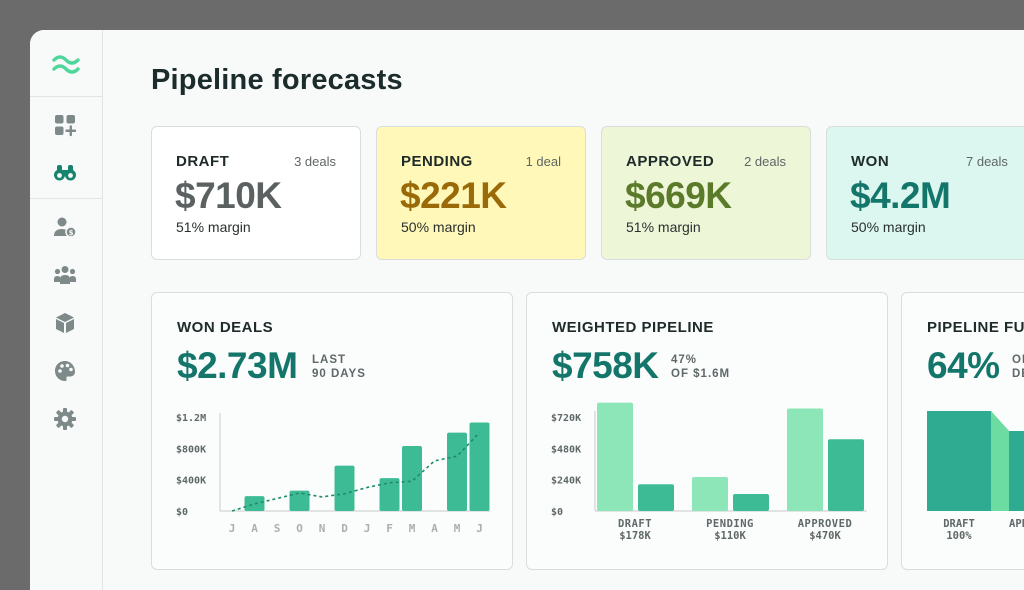 The image size is (1024, 590). I want to click on chart-subtitle: LAST 90 DAYS, so click(339, 367).